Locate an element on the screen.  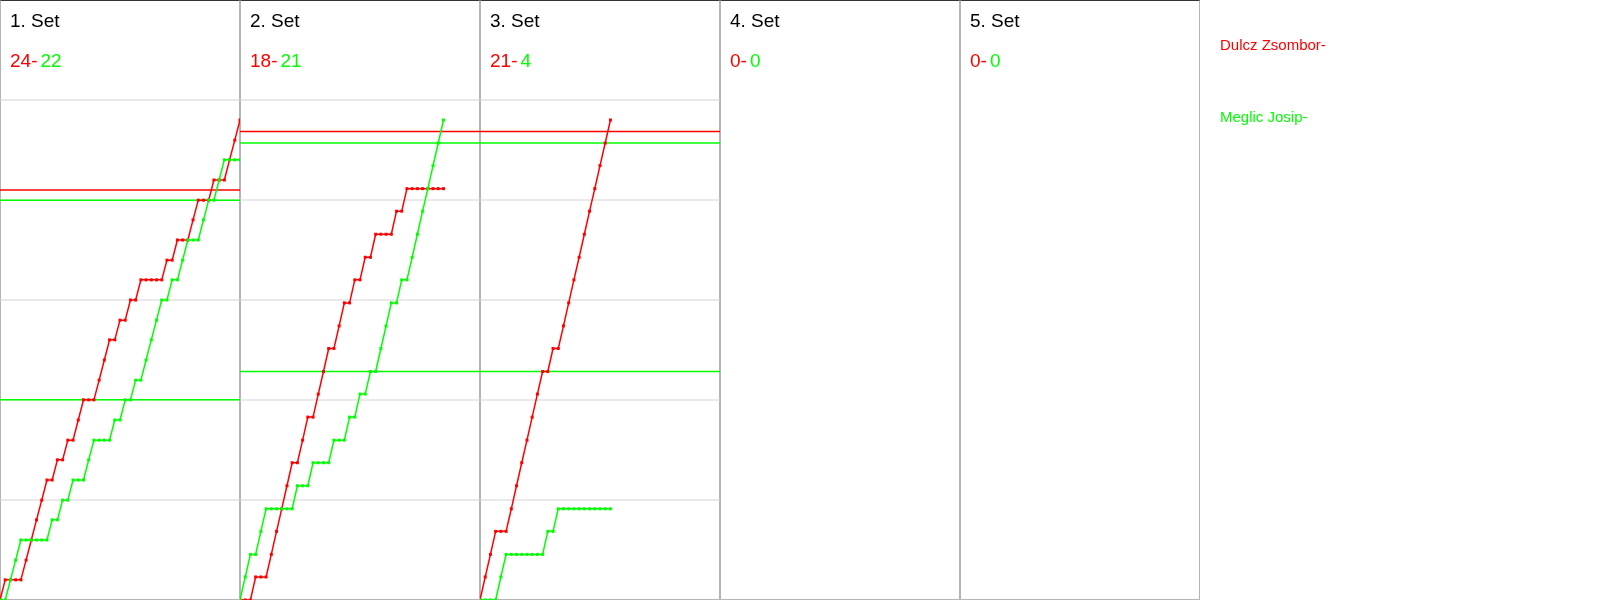
text: 21 is located at coordinates (291, 60).